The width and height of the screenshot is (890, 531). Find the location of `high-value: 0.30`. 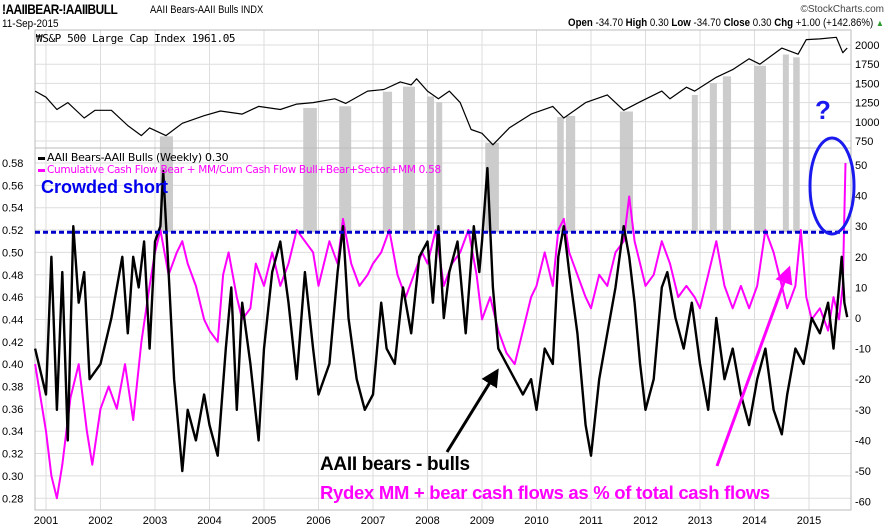

high-value: 0.30 is located at coordinates (659, 23).